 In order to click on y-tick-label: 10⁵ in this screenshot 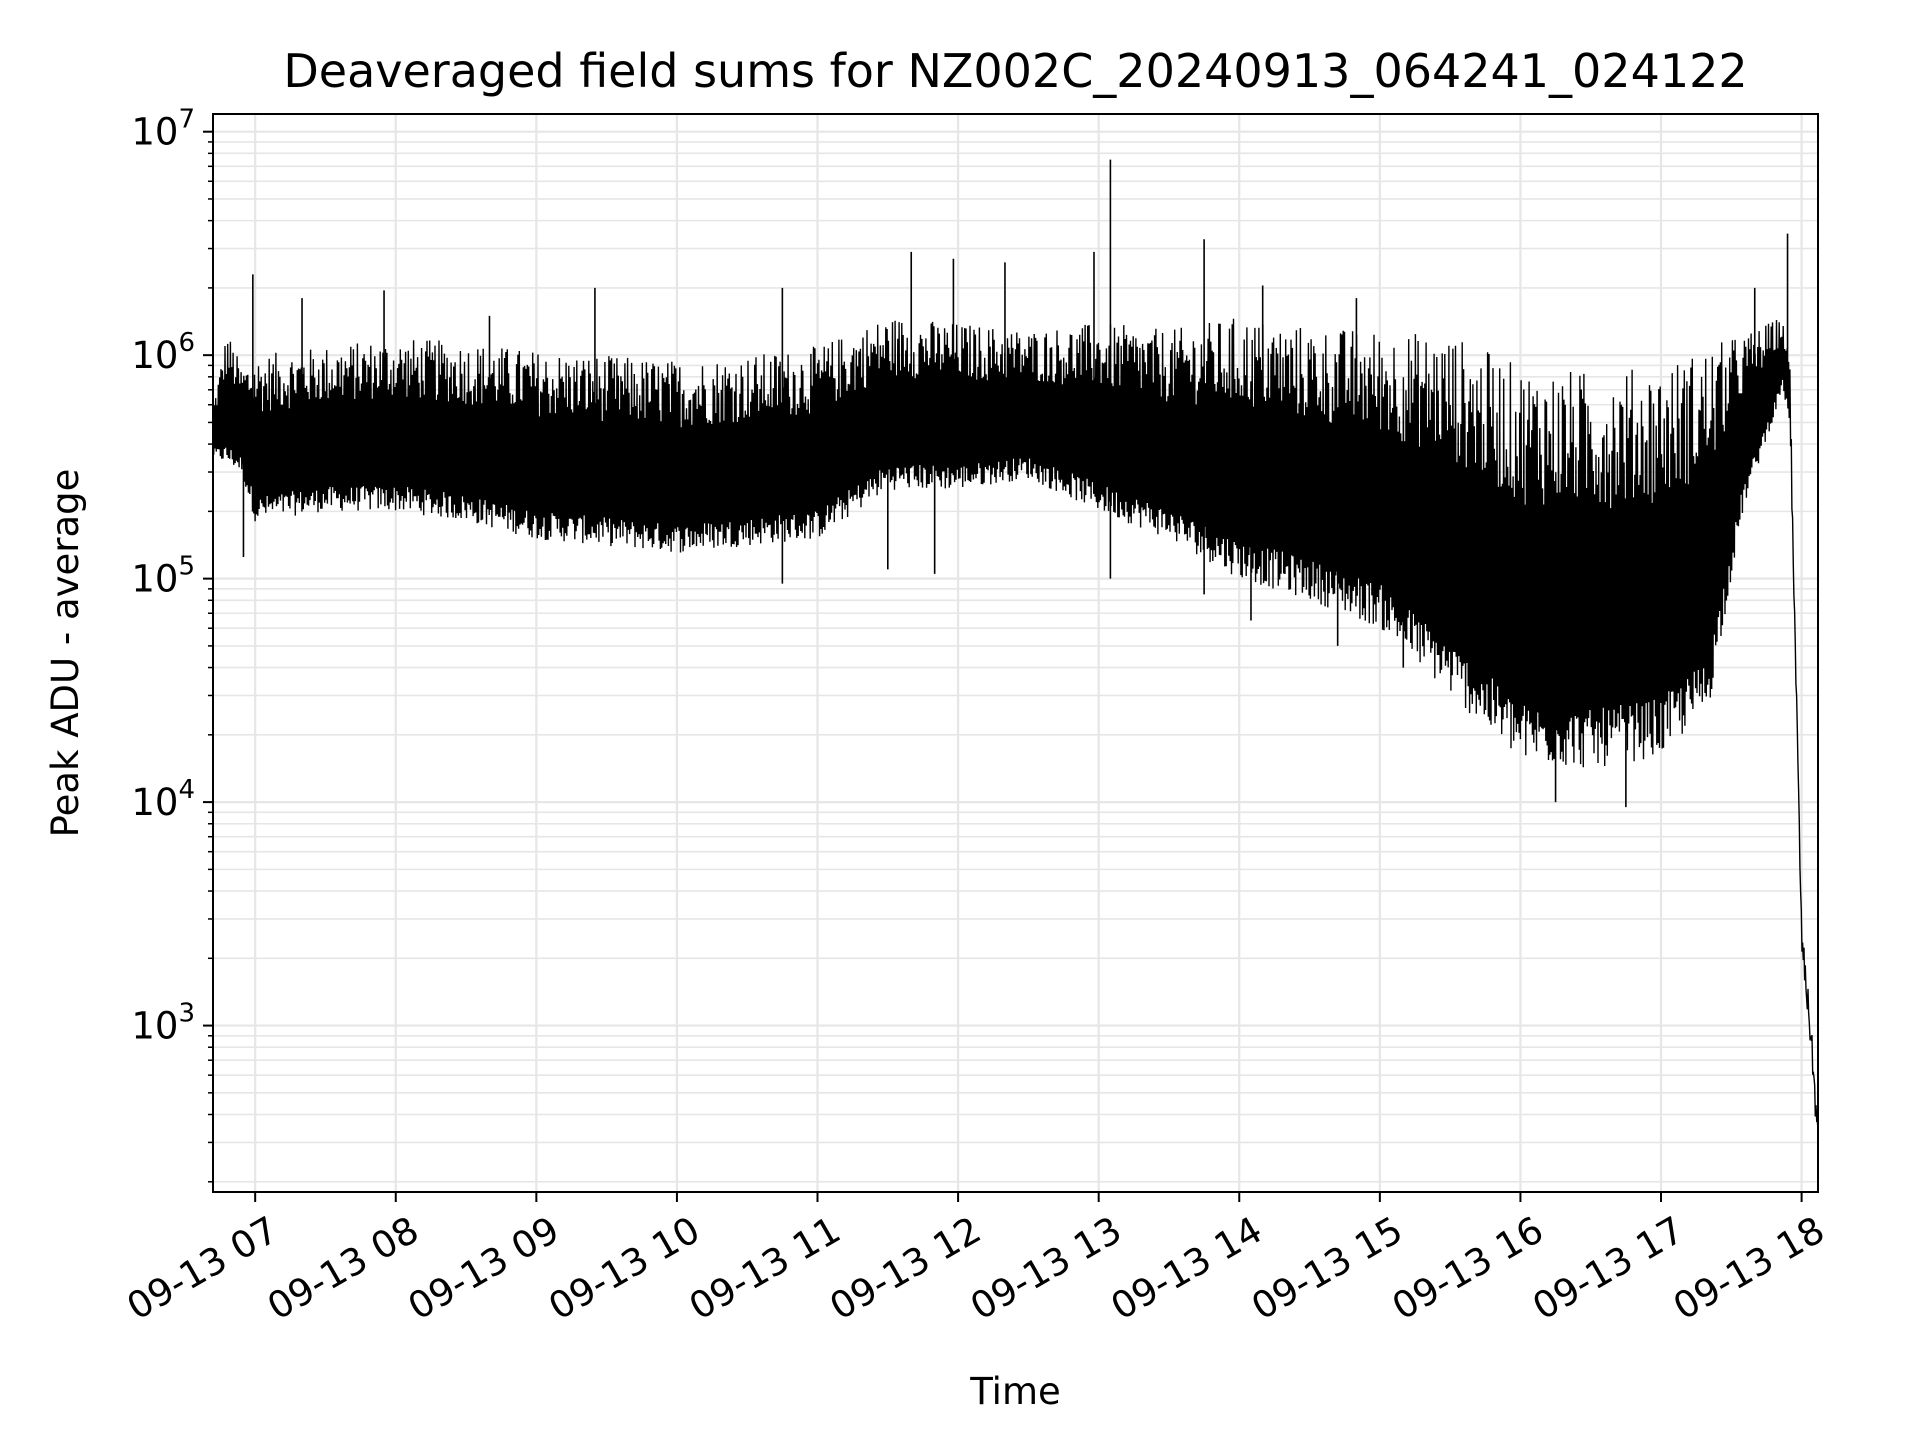, I will do `click(163, 576)`.